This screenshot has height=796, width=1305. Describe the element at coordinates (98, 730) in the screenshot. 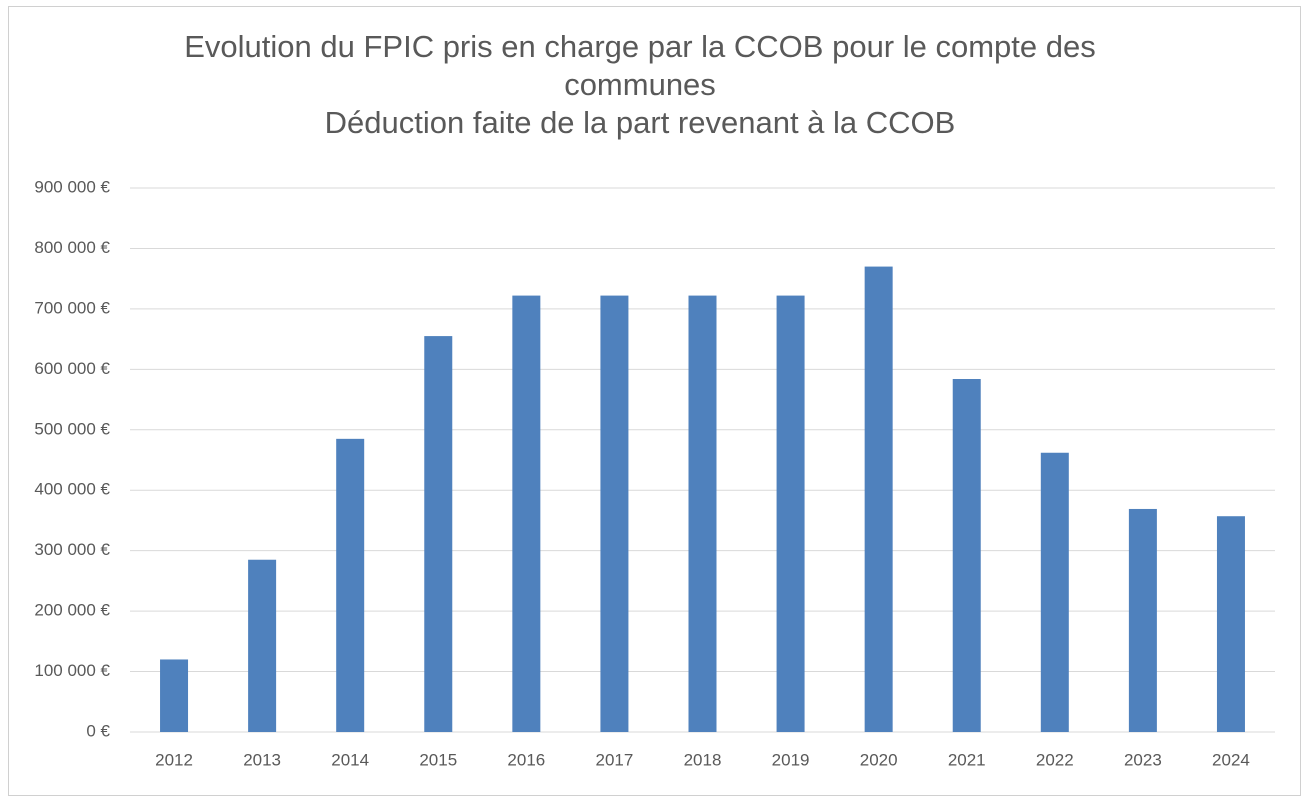

I see `y-tick-label: 0 €` at that location.